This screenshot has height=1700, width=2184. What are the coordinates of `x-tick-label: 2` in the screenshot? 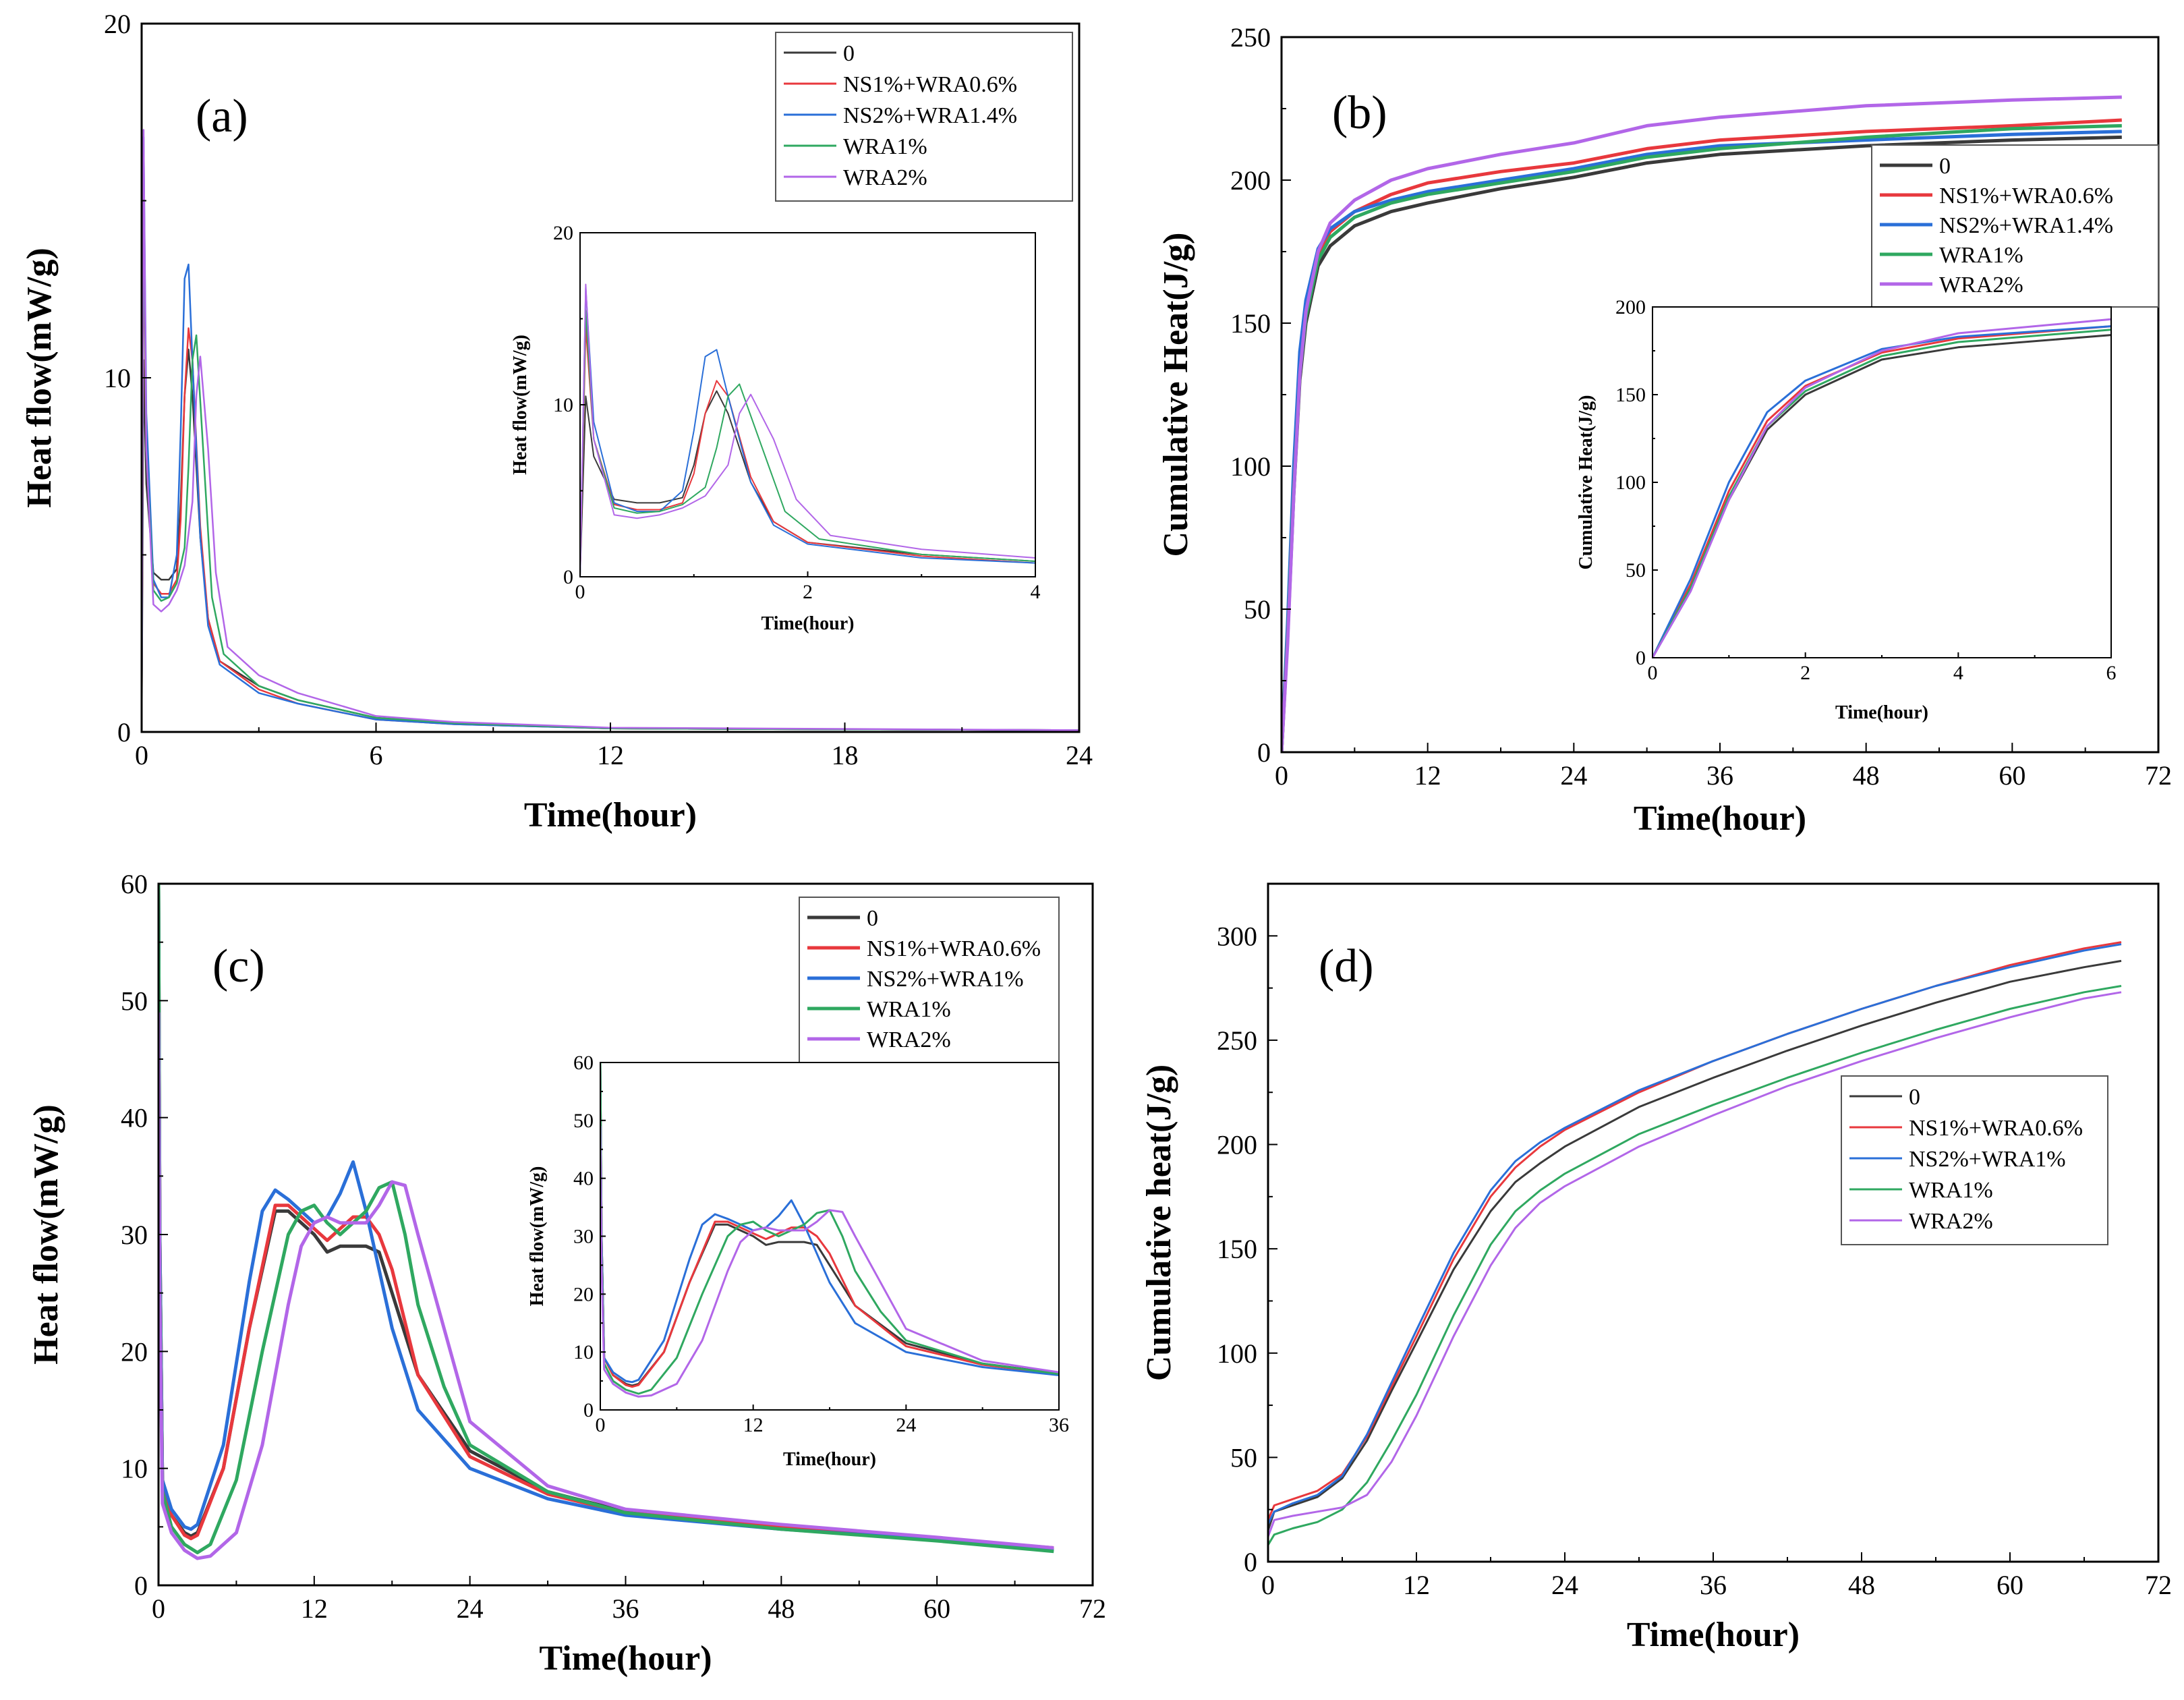 It's located at (808, 592).